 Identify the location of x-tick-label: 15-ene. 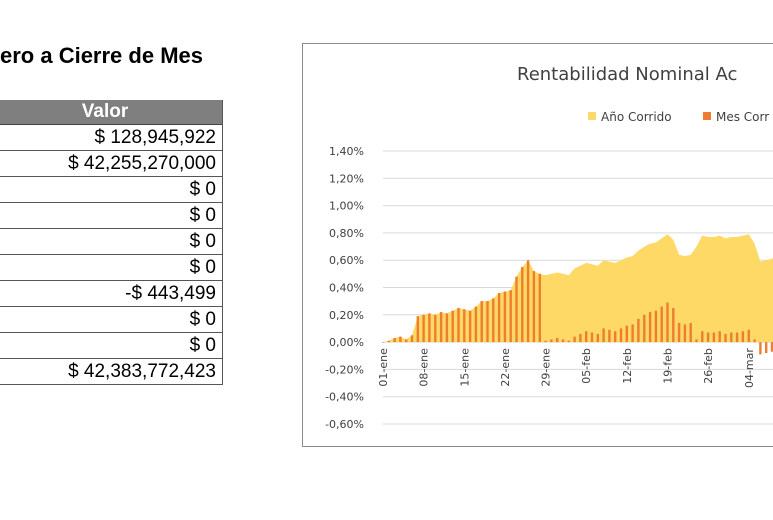
(464, 367).